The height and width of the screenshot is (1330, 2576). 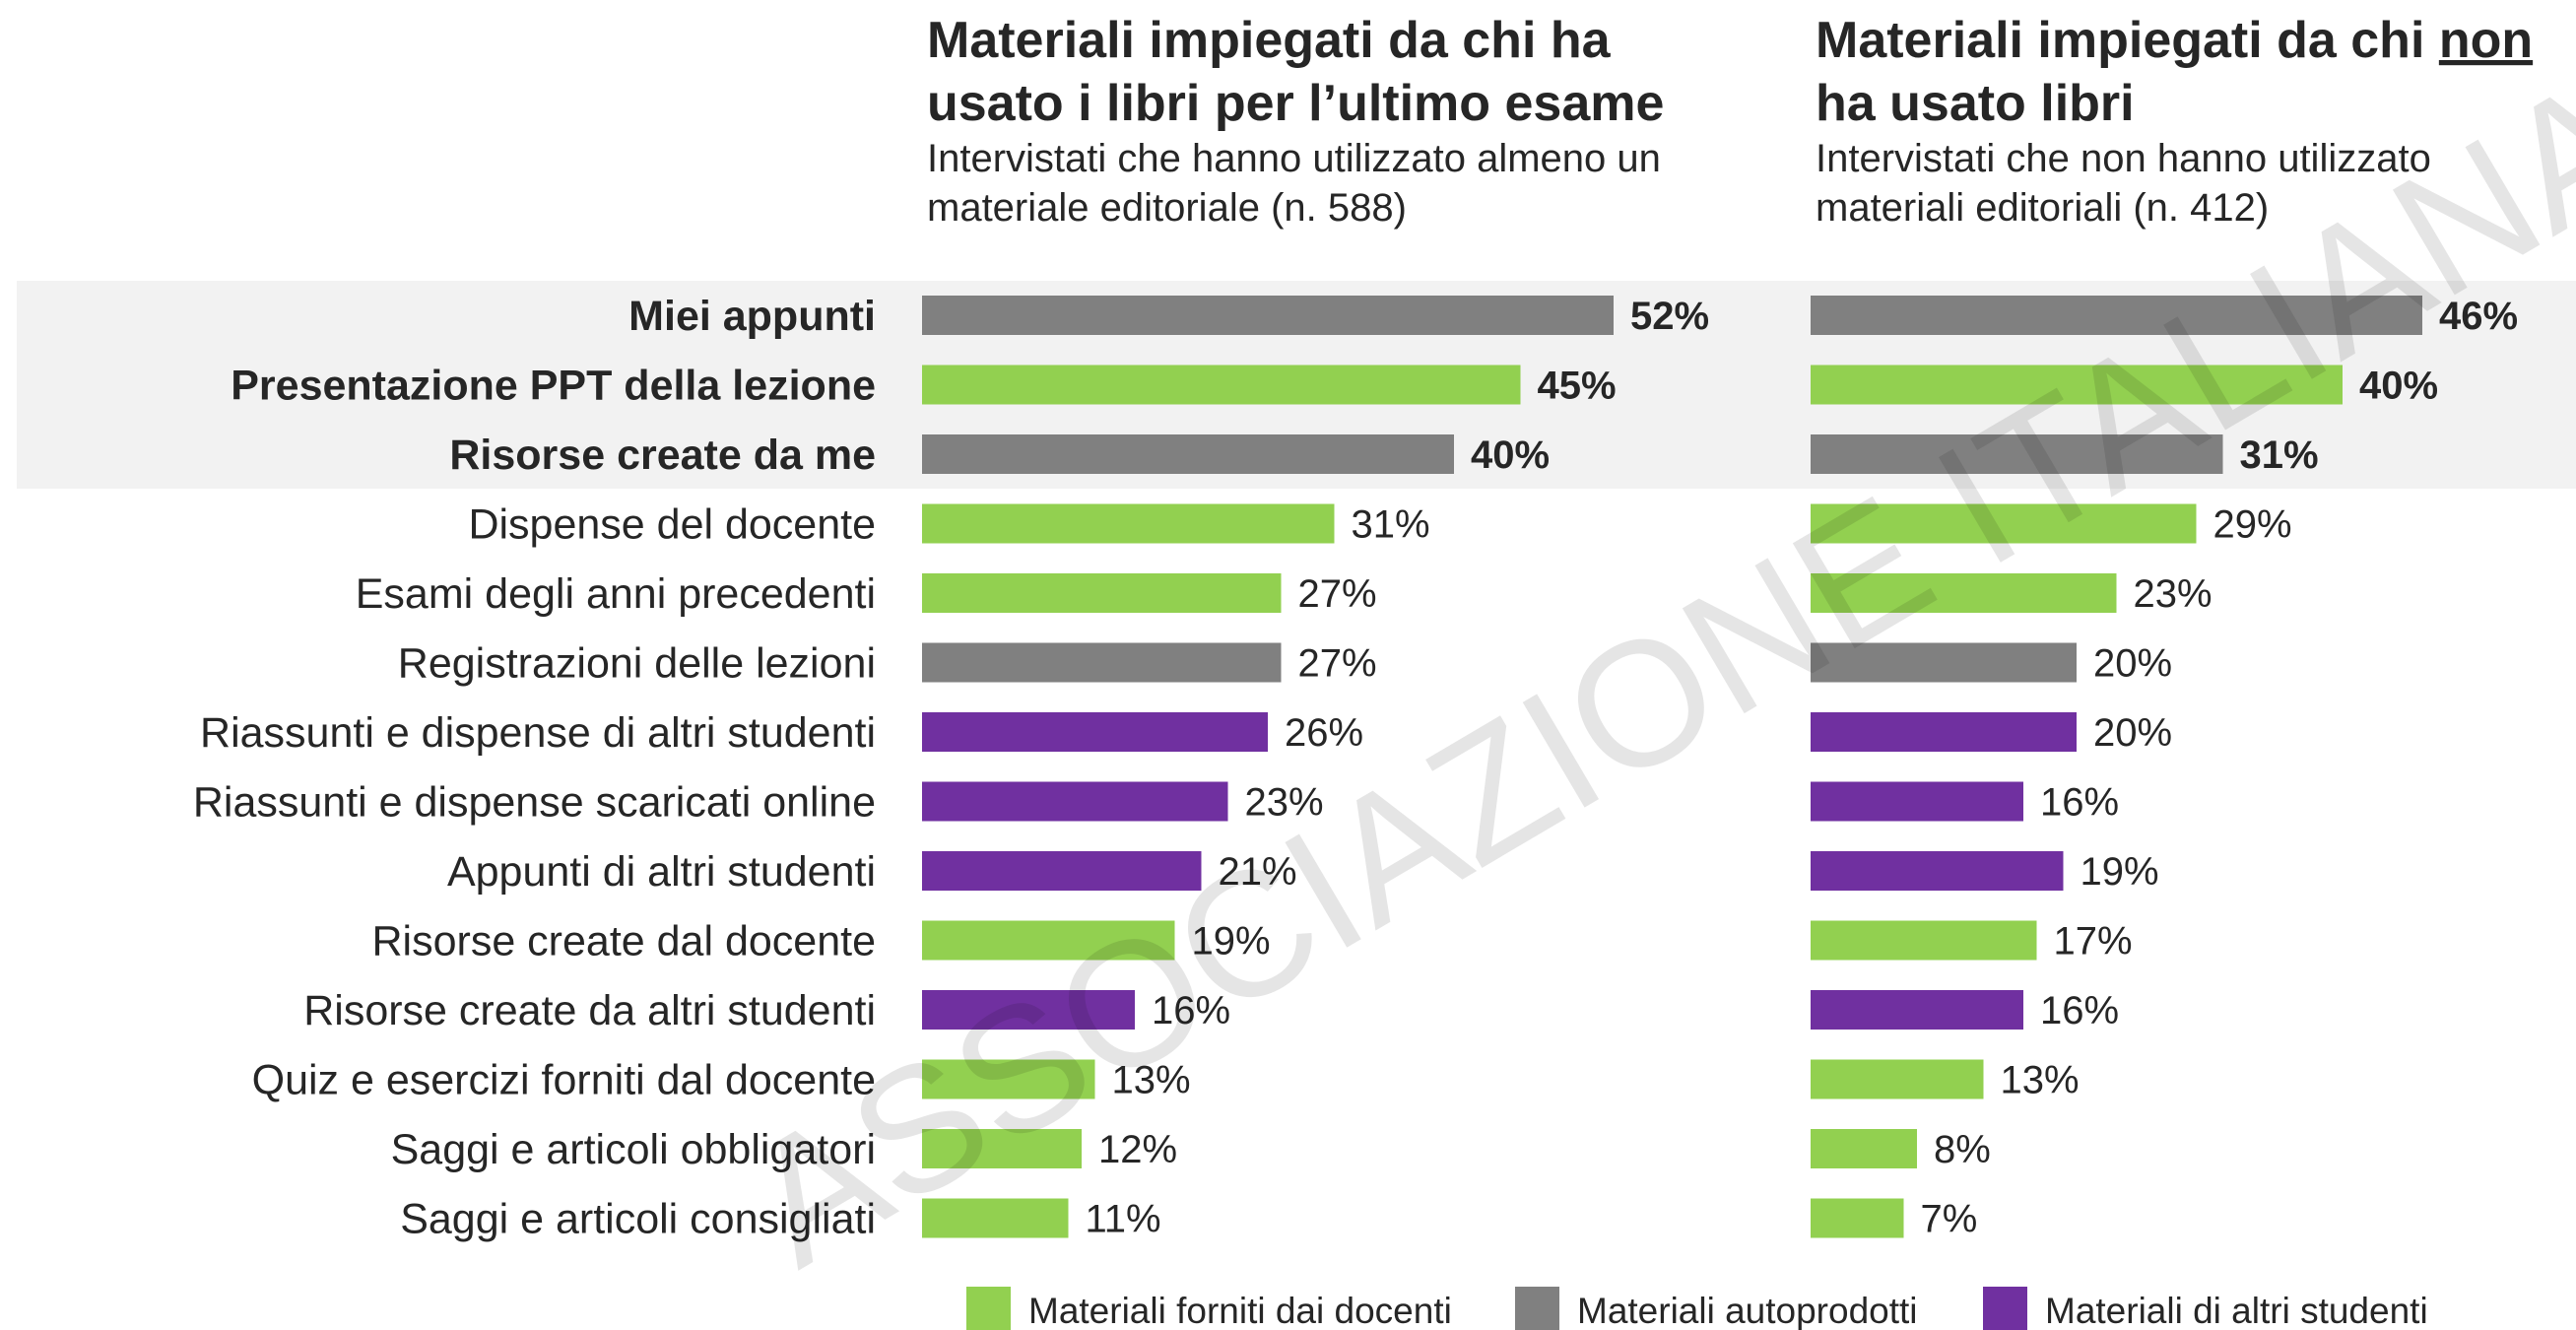 I want to click on chart-title: ha usato libri, so click(x=1976, y=104).